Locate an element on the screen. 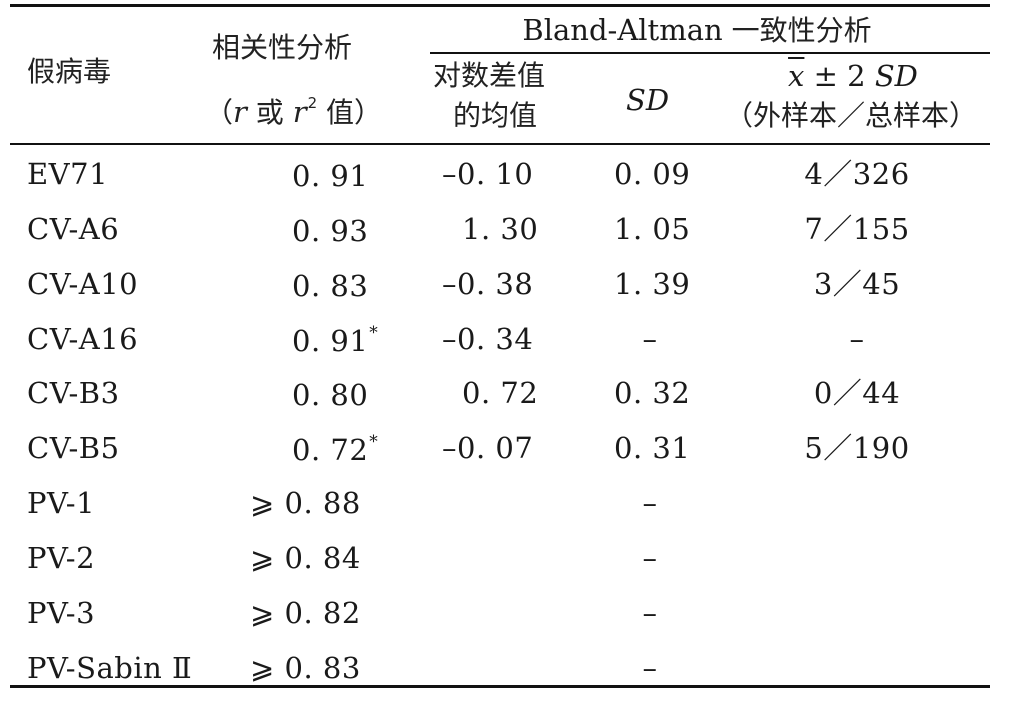  header-mean-line2: 的均值 is located at coordinates (495, 115).